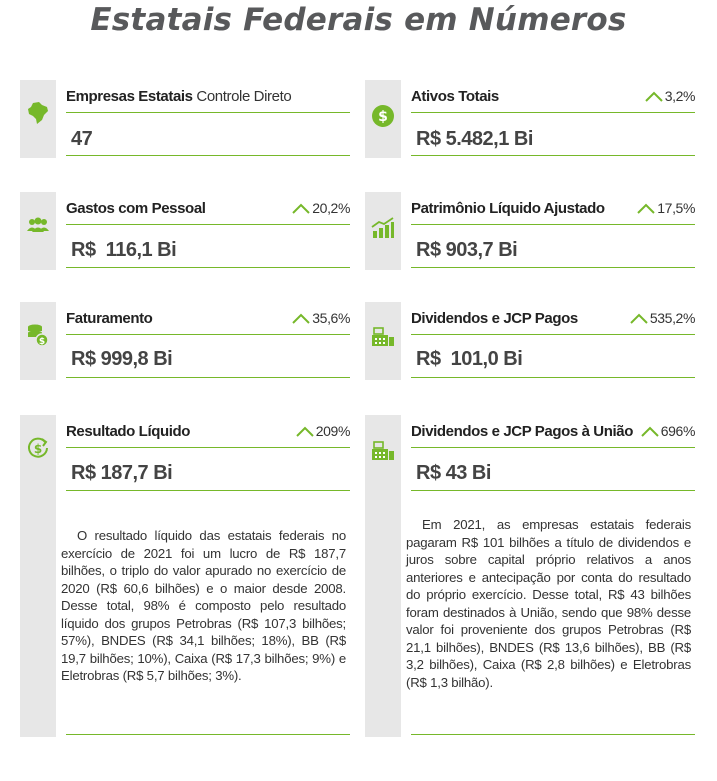 The height and width of the screenshot is (781, 717). What do you see at coordinates (244, 96) in the screenshot?
I see `card-sublabel: Controle Direto` at bounding box center [244, 96].